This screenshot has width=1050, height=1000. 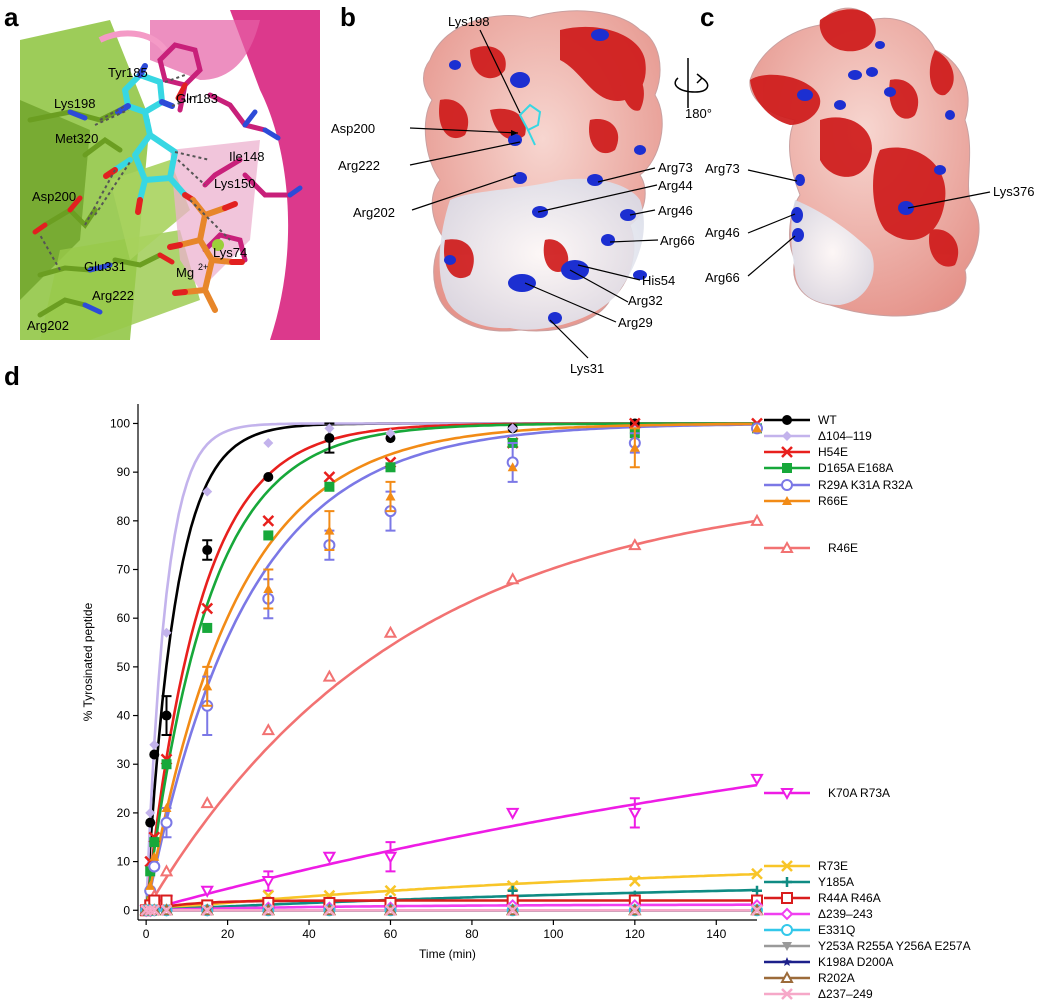 What do you see at coordinates (185, 272) in the screenshot?
I see `label-mg: Mg` at bounding box center [185, 272].